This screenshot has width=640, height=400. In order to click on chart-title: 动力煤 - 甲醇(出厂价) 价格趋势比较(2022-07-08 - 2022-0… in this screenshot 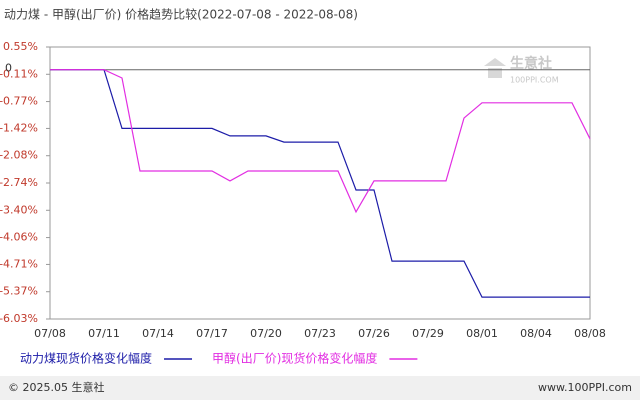, I will do `click(181, 14)`.